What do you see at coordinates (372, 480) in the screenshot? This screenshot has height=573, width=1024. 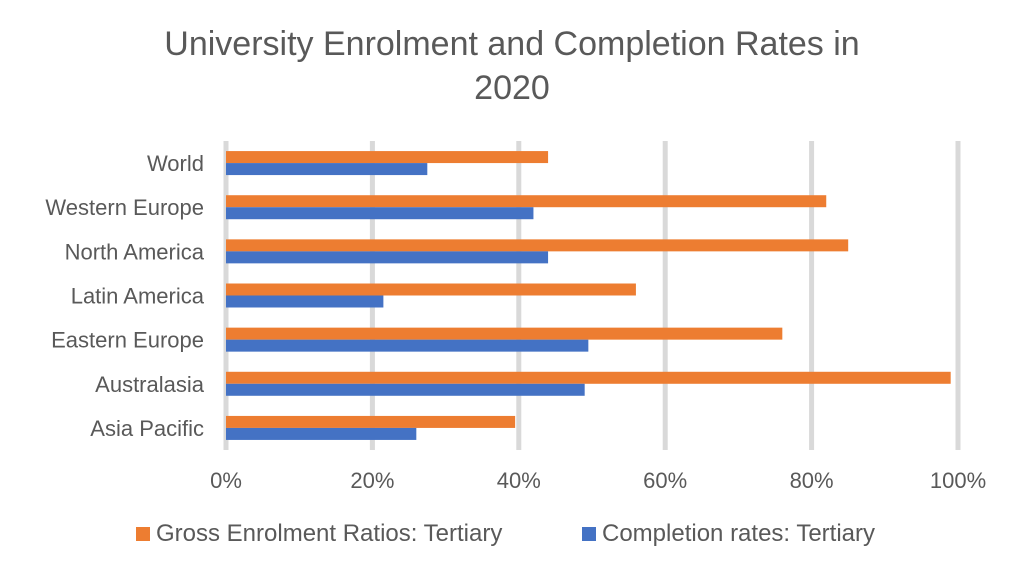 I see `x-tick-label: 20%` at bounding box center [372, 480].